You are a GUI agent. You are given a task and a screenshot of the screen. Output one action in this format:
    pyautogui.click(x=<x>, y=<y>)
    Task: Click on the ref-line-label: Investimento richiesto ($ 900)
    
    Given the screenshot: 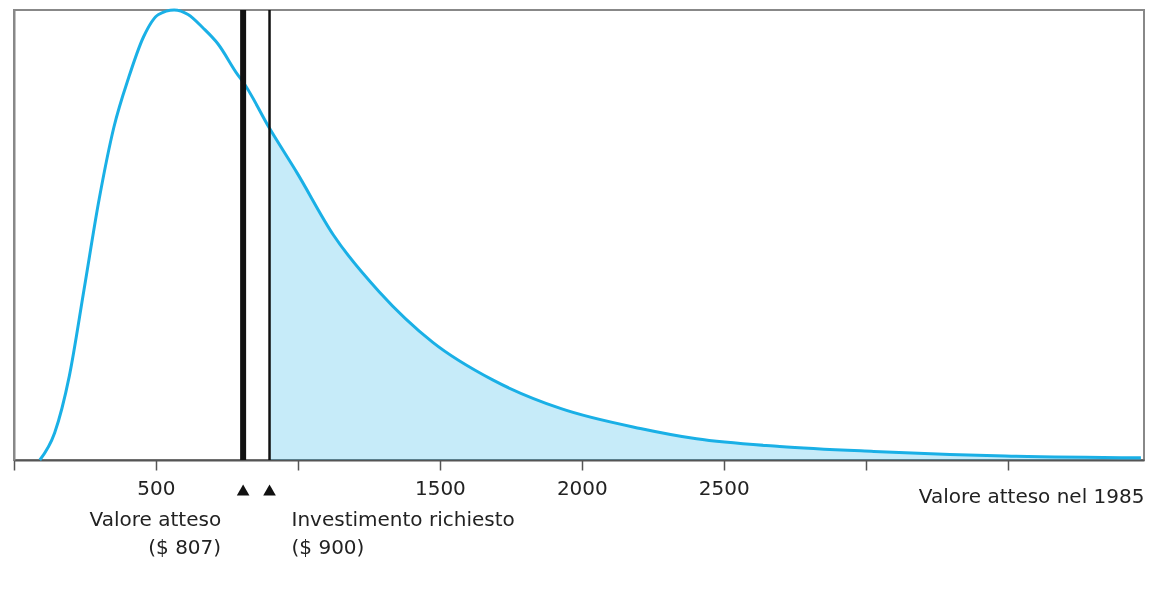 What is the action you would take?
    pyautogui.click(x=403, y=533)
    